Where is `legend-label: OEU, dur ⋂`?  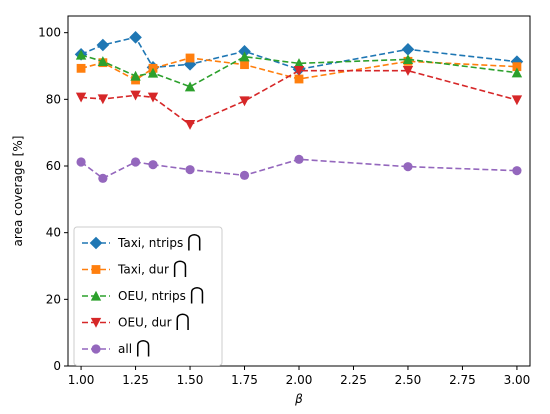
legend-label: OEU, dur ⋂ is located at coordinates (154, 321).